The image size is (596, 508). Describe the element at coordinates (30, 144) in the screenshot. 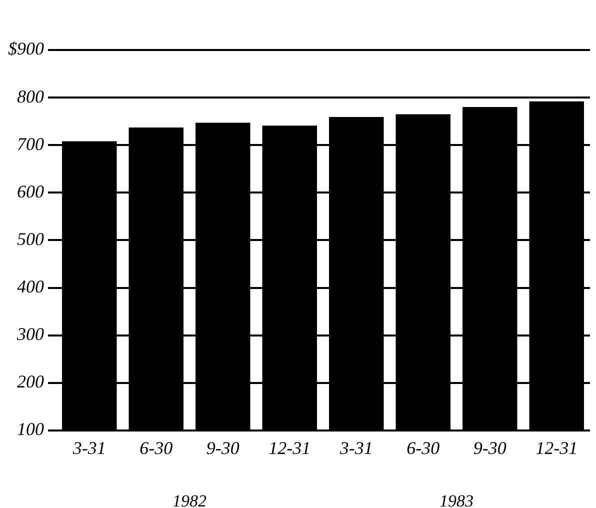

I see `y-tick-label: 700` at that location.